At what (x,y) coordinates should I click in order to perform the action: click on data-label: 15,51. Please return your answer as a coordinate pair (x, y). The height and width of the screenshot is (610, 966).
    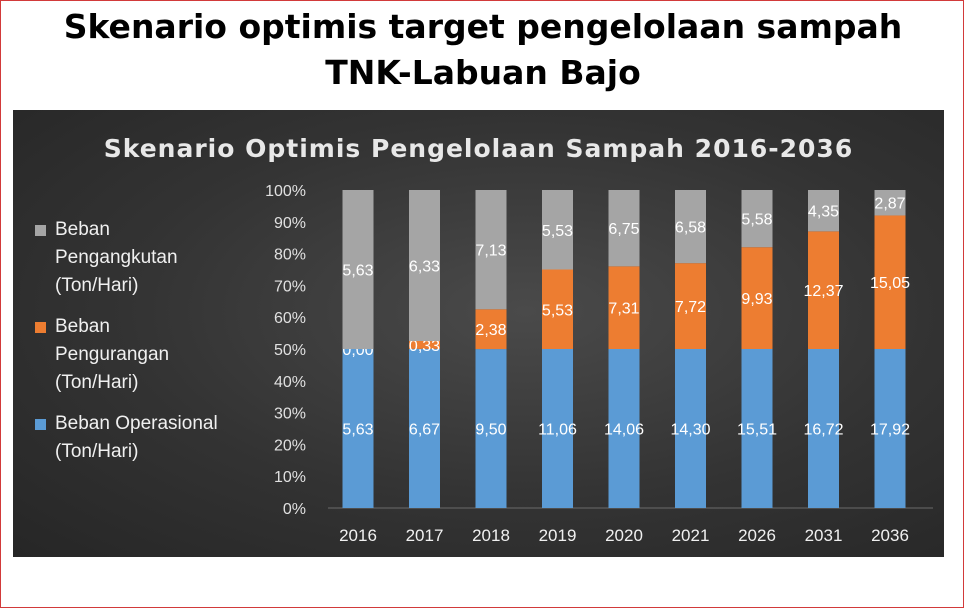
    Looking at the image, I should click on (757, 430).